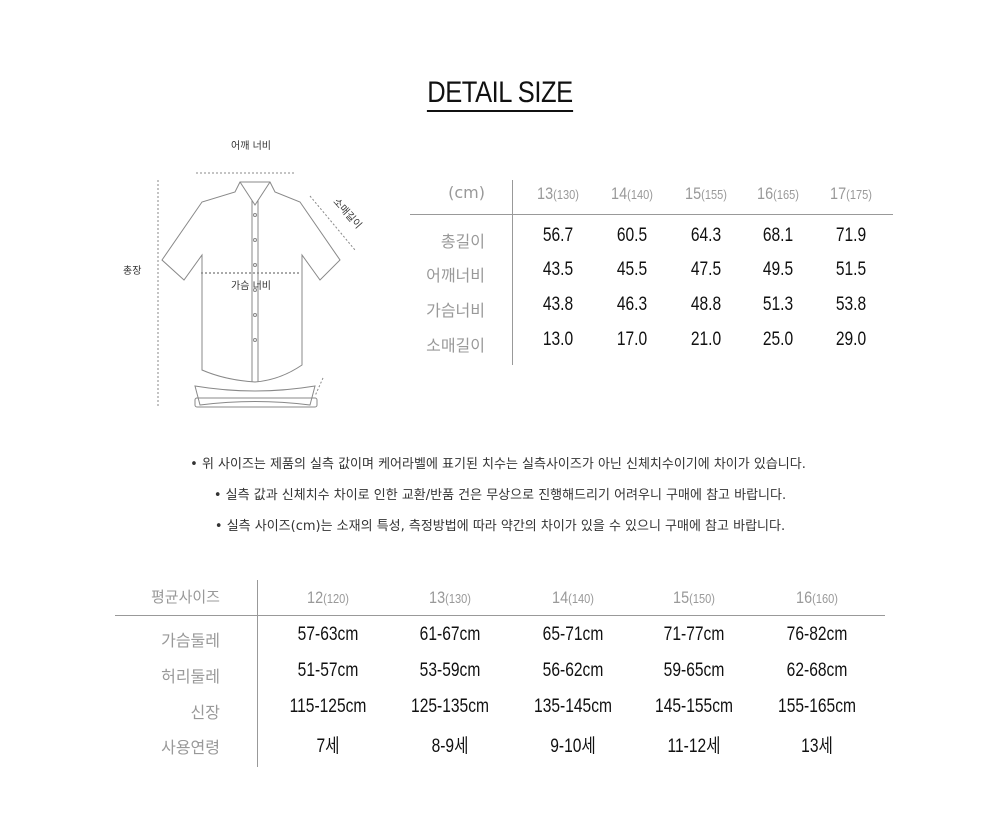 This screenshot has height=830, width=1000. Describe the element at coordinates (632, 235) in the screenshot. I see `table-cell: 60.5` at that location.